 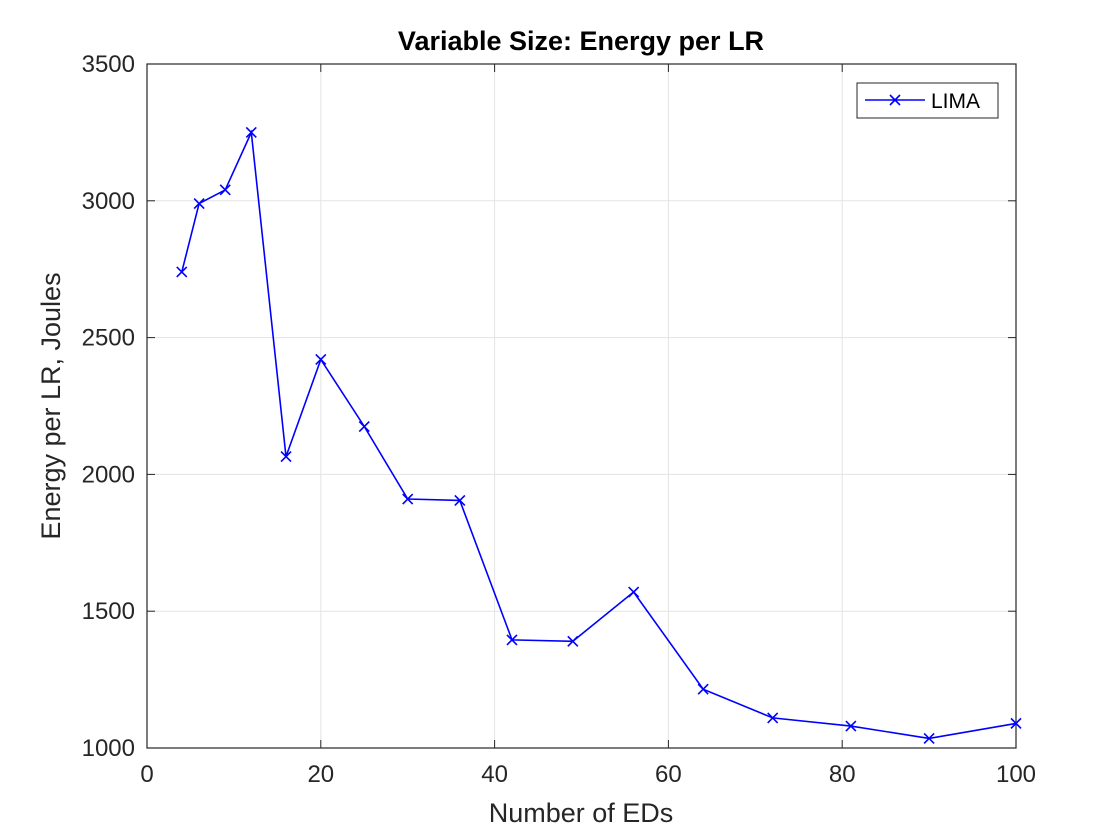 What do you see at coordinates (842, 774) in the screenshot?
I see `x-tick-label: 80` at bounding box center [842, 774].